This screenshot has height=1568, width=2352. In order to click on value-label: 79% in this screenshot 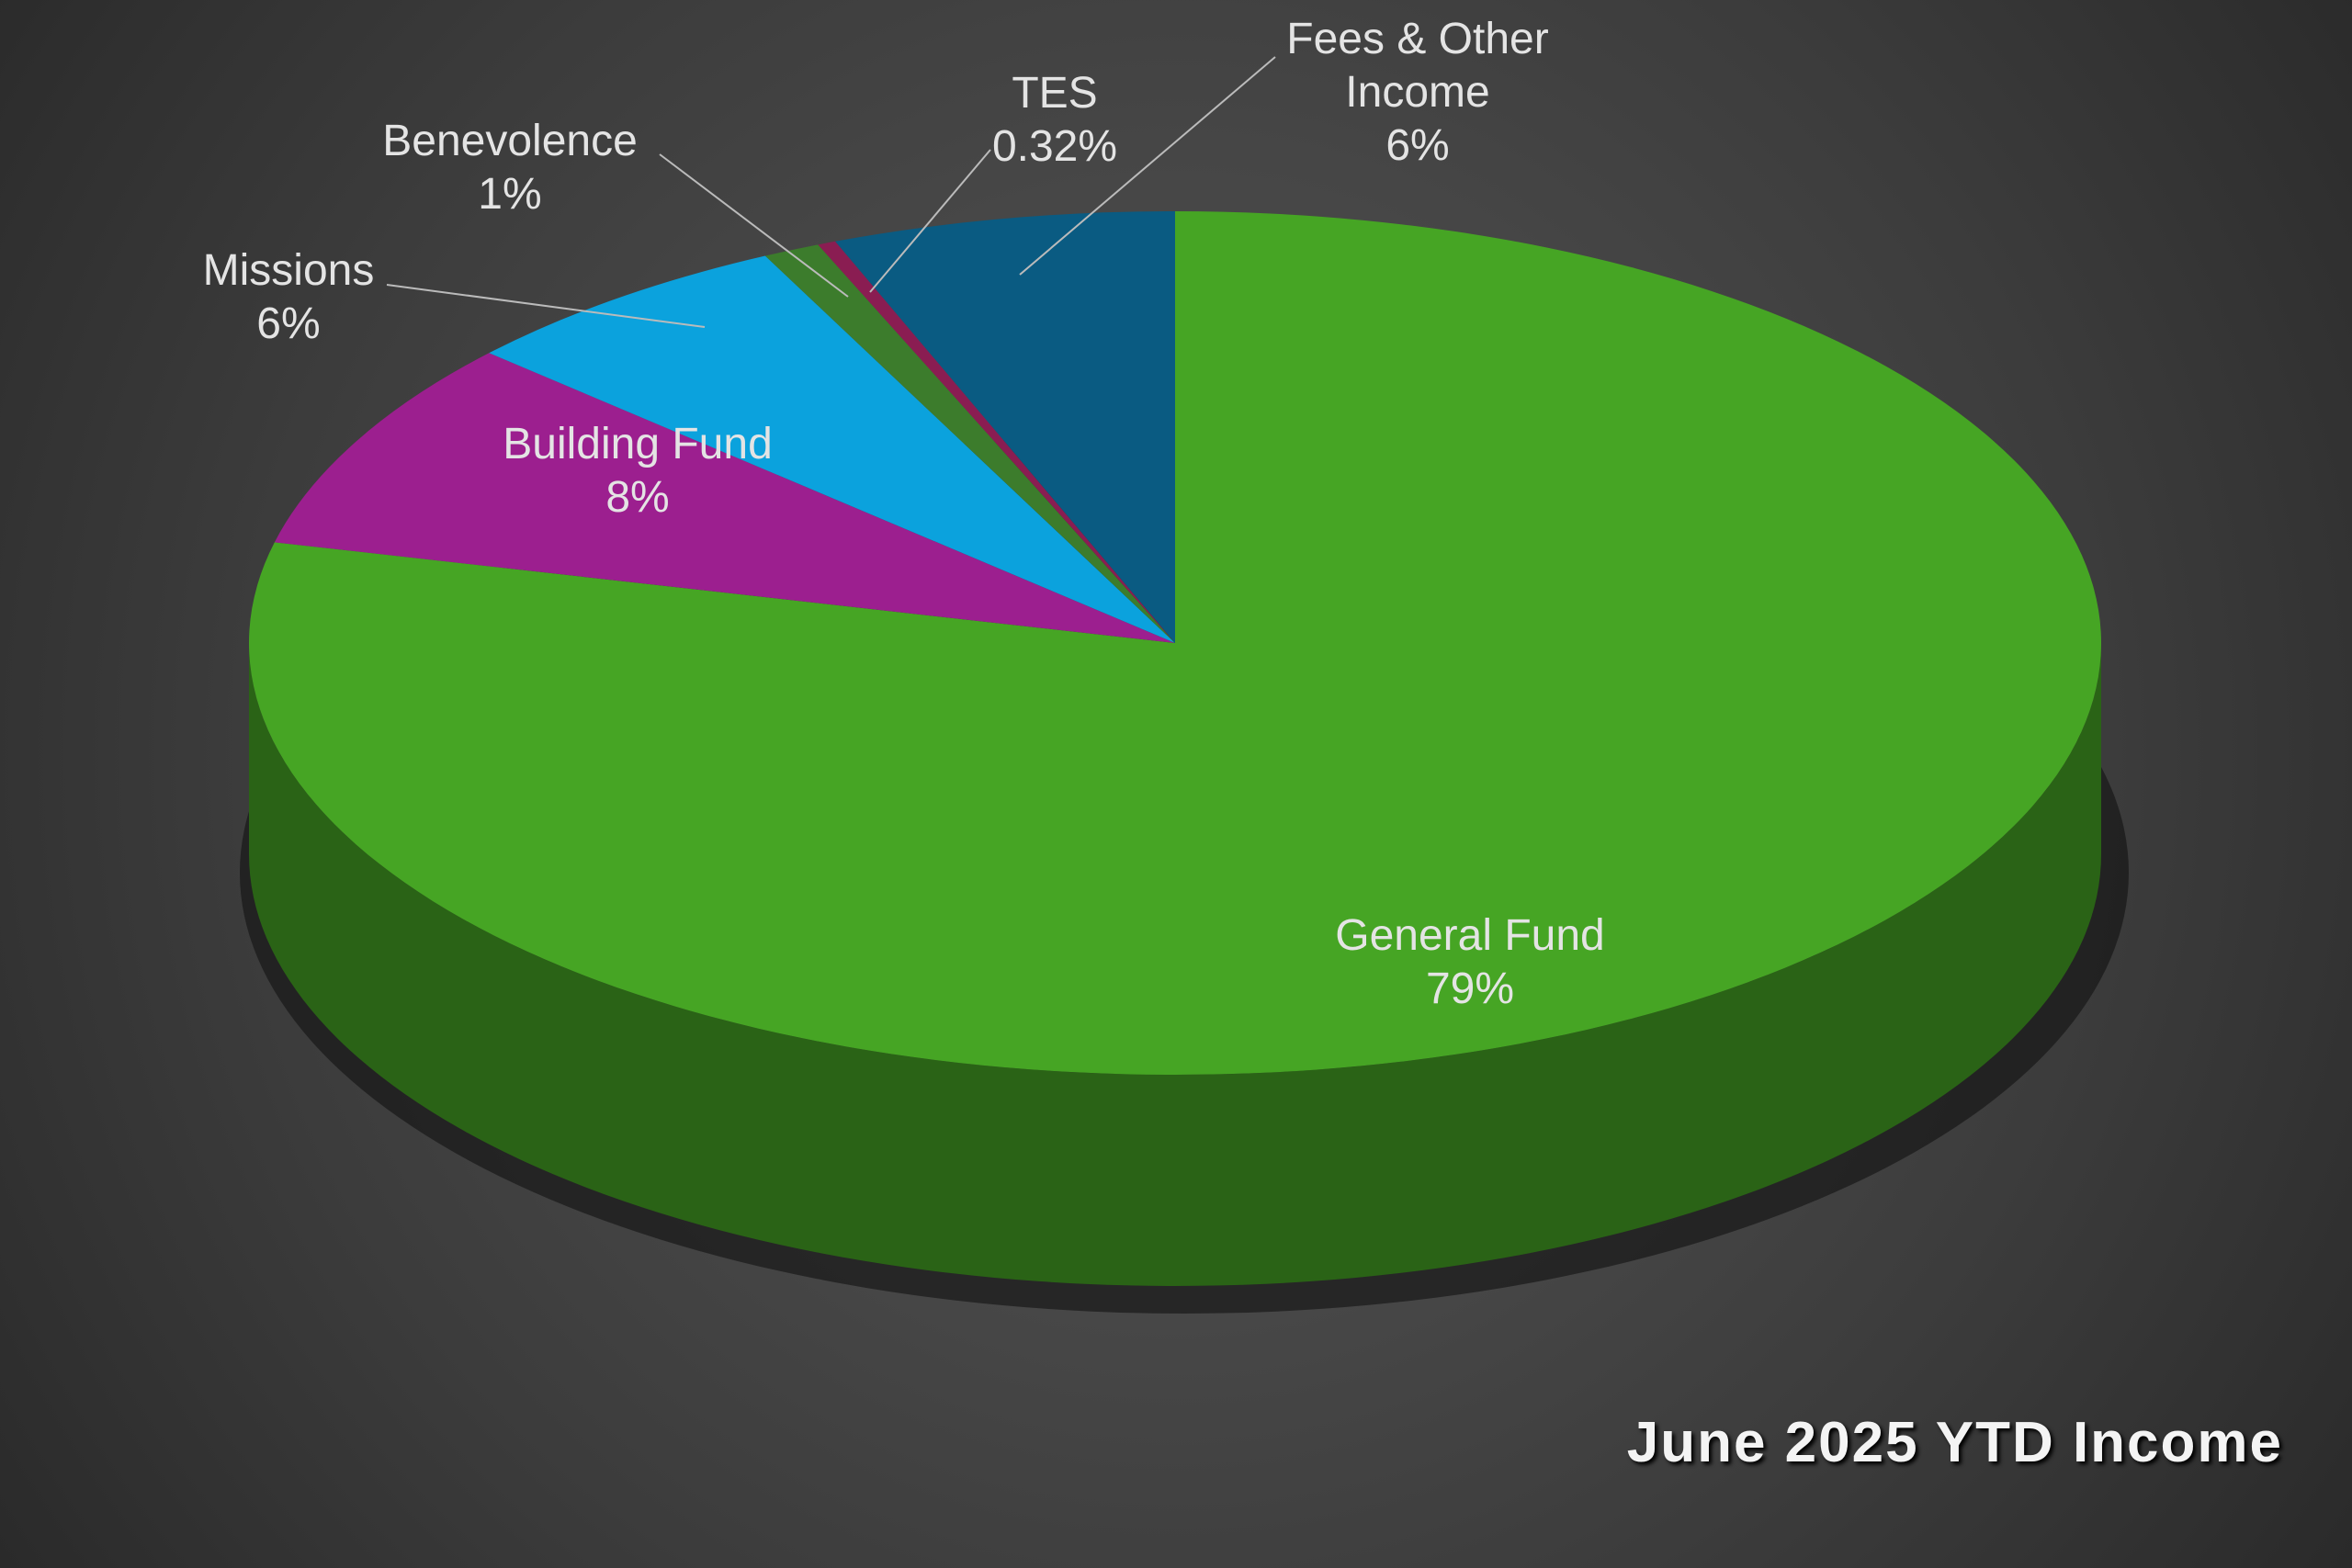, I will do `click(1470, 988)`.